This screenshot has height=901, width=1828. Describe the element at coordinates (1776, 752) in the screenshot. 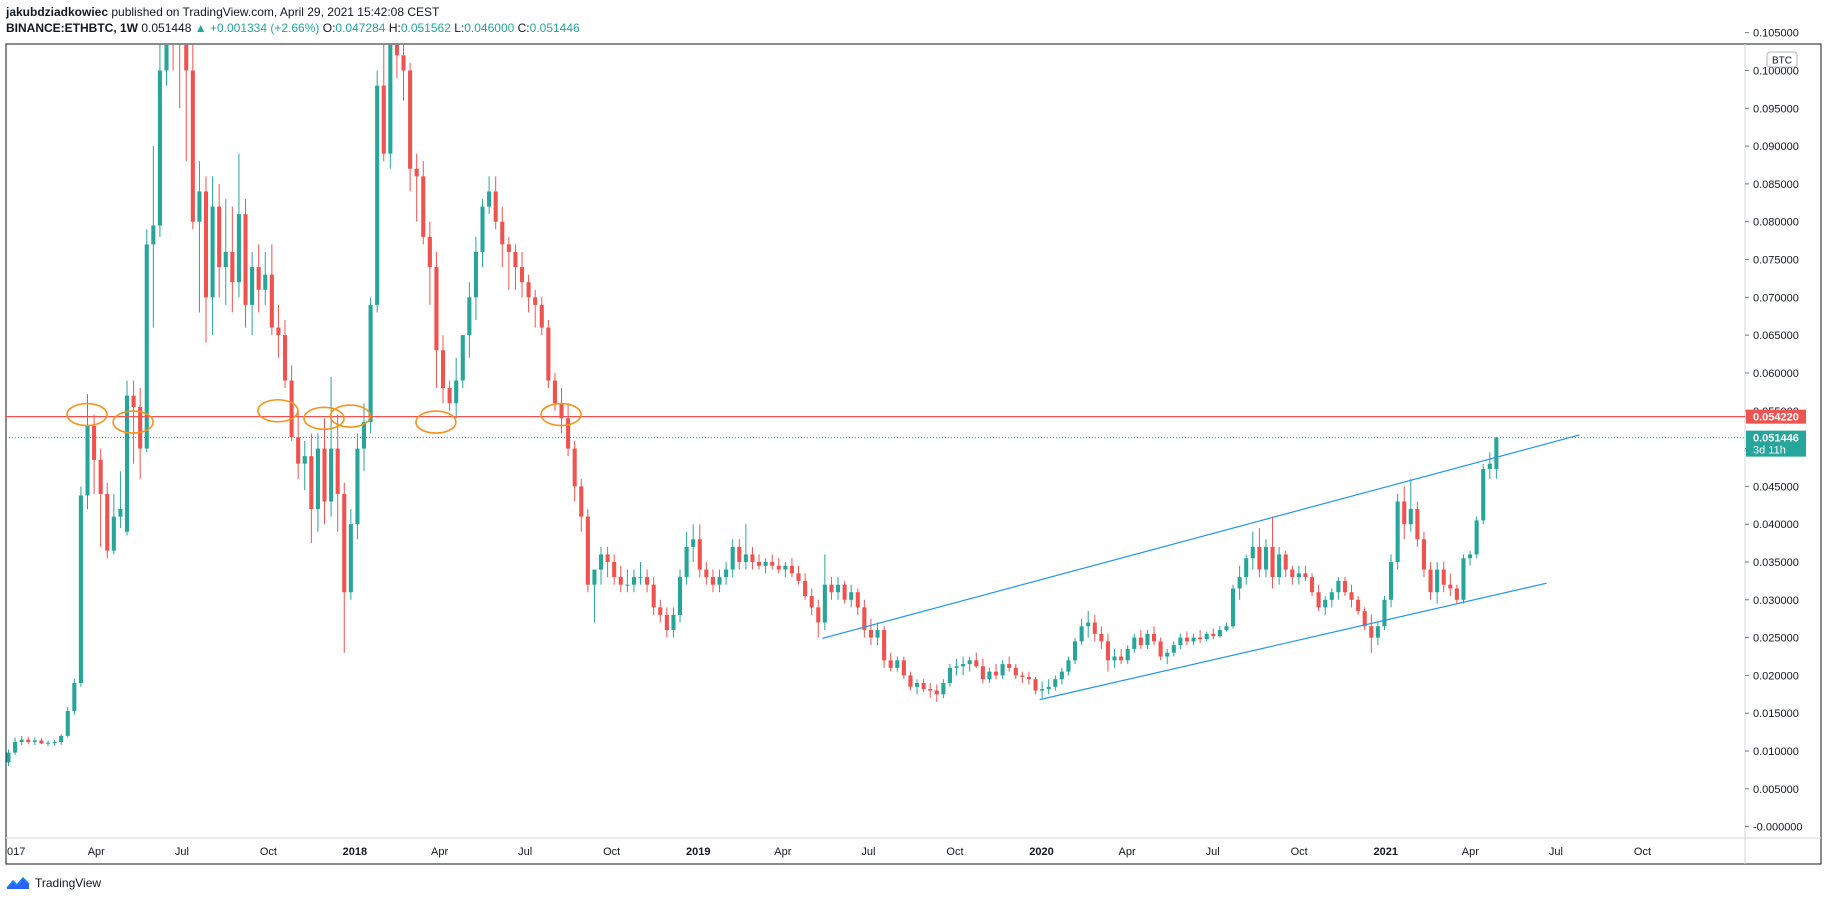

I see `y-tick-label: 0.010000` at that location.